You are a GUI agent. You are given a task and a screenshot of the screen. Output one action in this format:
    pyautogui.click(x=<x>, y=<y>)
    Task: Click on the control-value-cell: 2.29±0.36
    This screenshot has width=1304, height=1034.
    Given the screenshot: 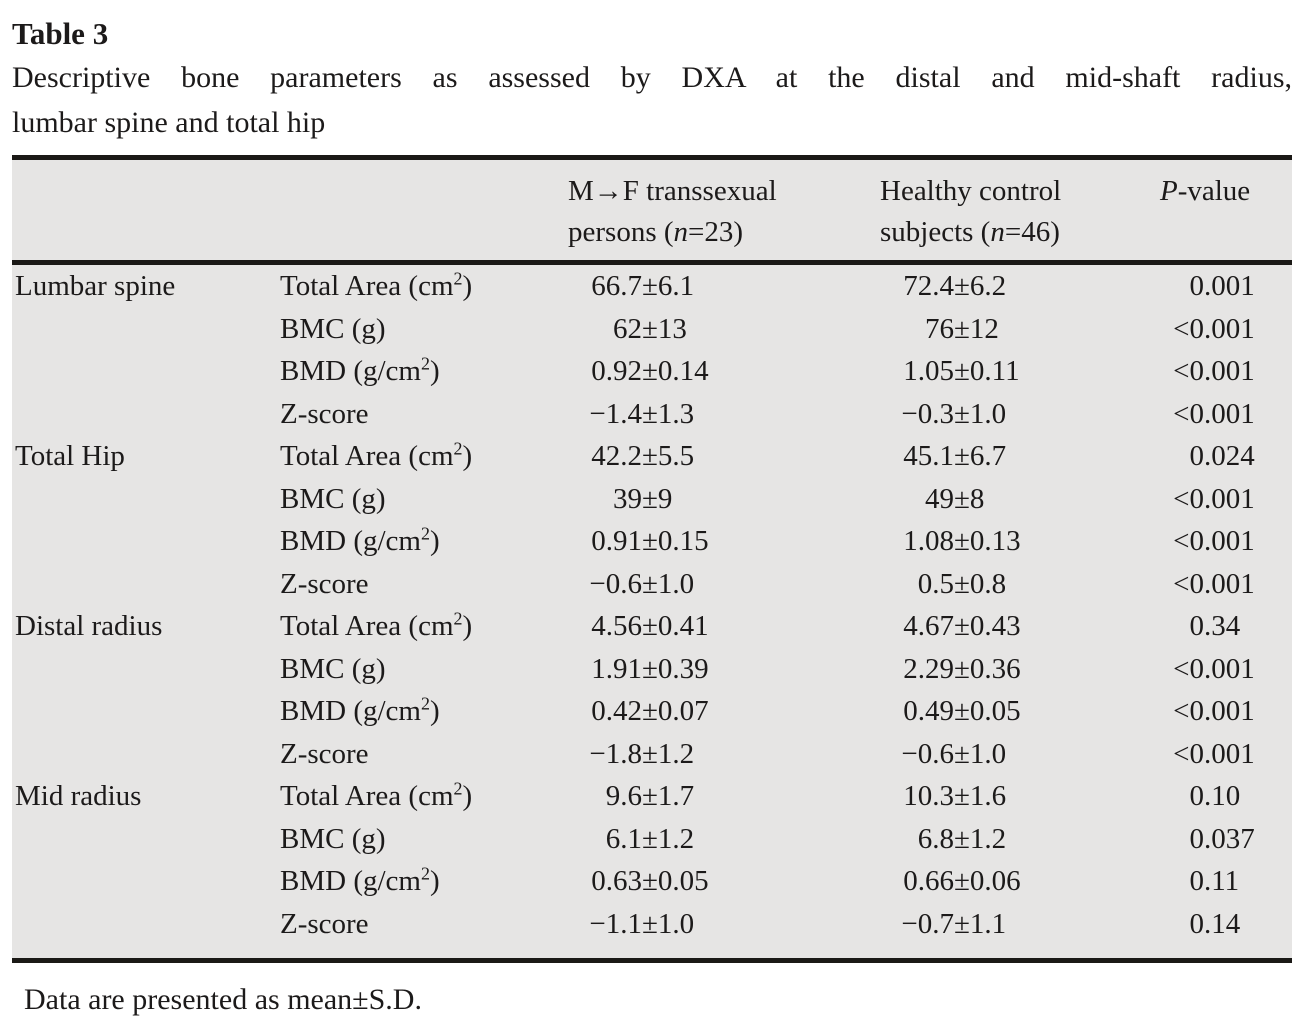 What is the action you would take?
    pyautogui.click(x=962, y=668)
    